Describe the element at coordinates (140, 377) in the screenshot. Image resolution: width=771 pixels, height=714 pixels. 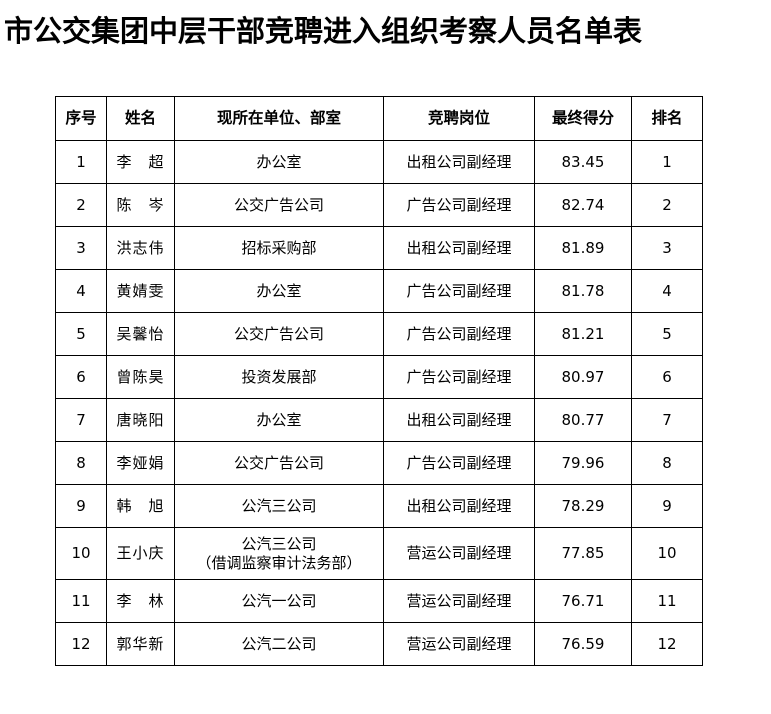
I see `cell-name: 曾陈昊` at that location.